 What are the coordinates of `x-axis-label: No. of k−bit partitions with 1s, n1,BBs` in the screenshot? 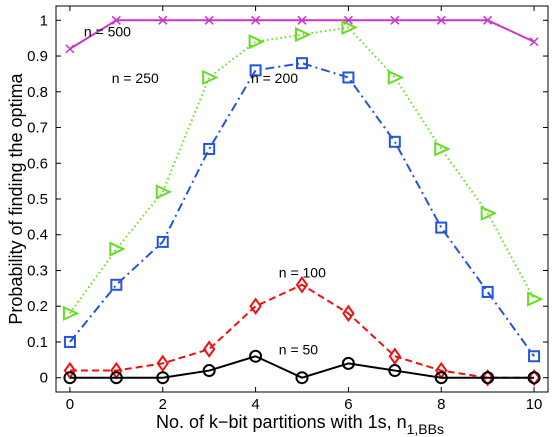 It's located at (300, 424).